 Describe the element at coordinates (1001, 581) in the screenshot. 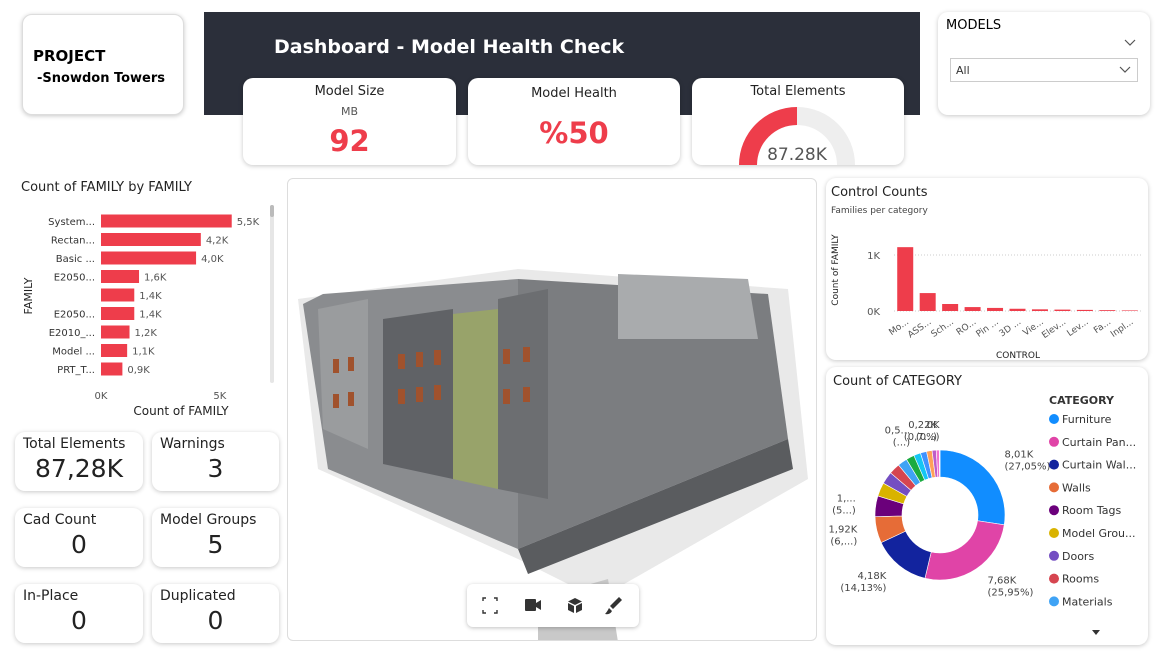

I see `data-label: 7,68K` at that location.